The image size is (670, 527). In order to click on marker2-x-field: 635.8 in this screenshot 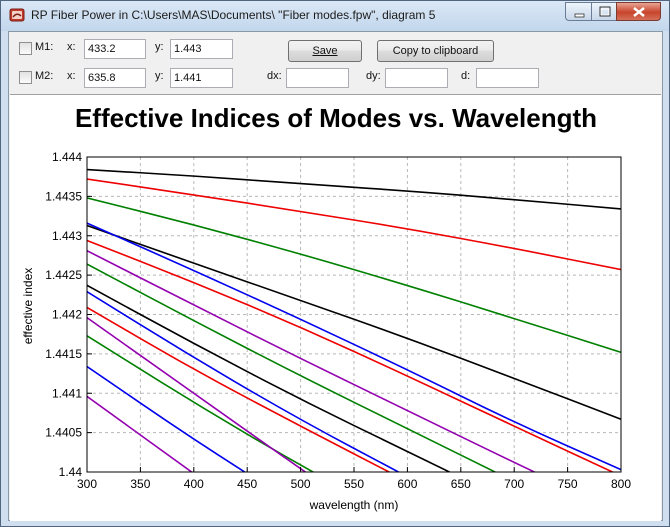, I will do `click(115, 78)`.